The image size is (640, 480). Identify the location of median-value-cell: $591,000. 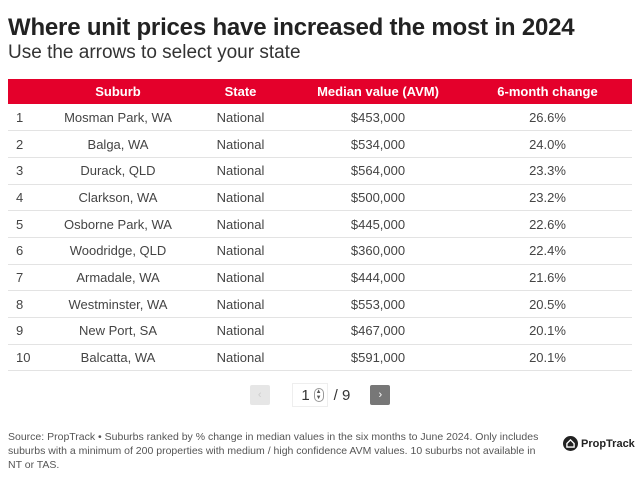
(378, 358).